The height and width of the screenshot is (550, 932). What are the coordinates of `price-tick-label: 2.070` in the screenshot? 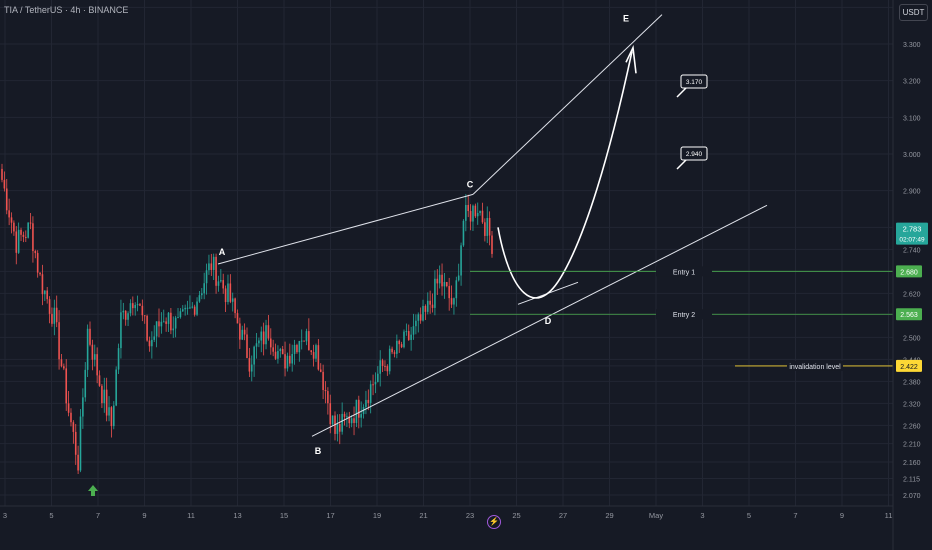 It's located at (912, 496).